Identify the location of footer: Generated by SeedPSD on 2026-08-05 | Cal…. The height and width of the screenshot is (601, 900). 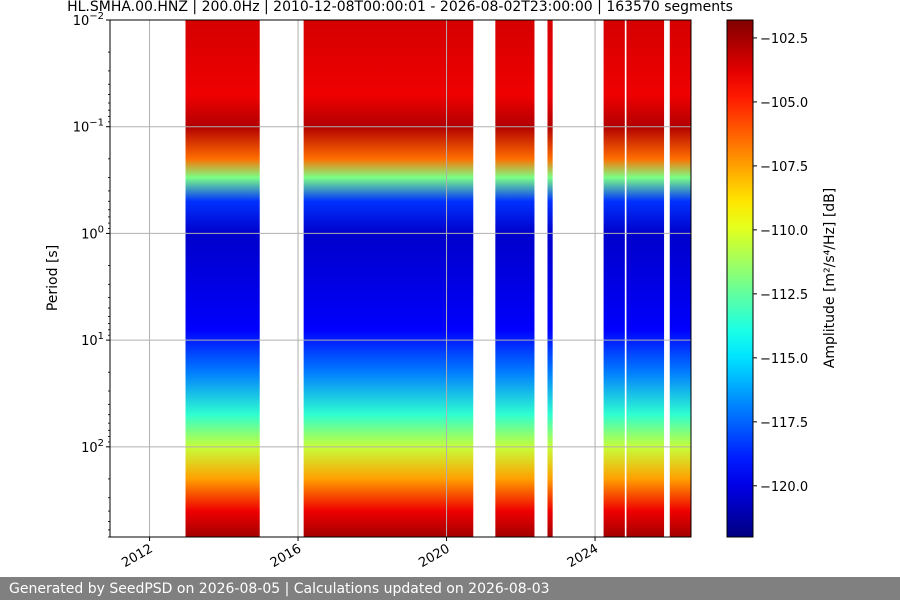
(450, 588).